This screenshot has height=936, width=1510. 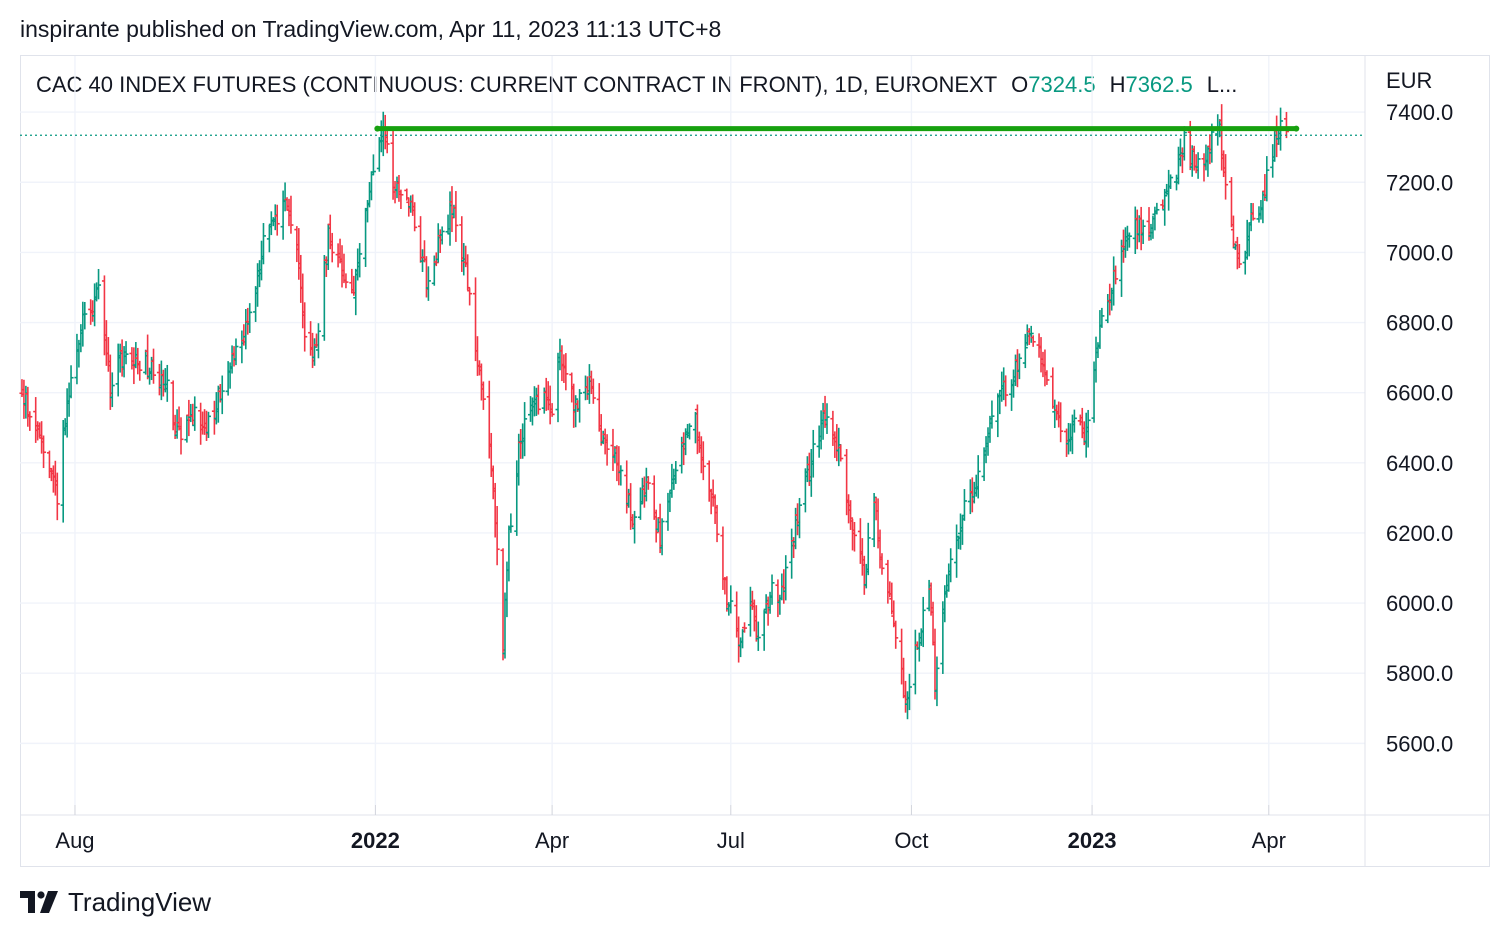 What do you see at coordinates (1409, 80) in the screenshot?
I see `currency-label: EUR` at bounding box center [1409, 80].